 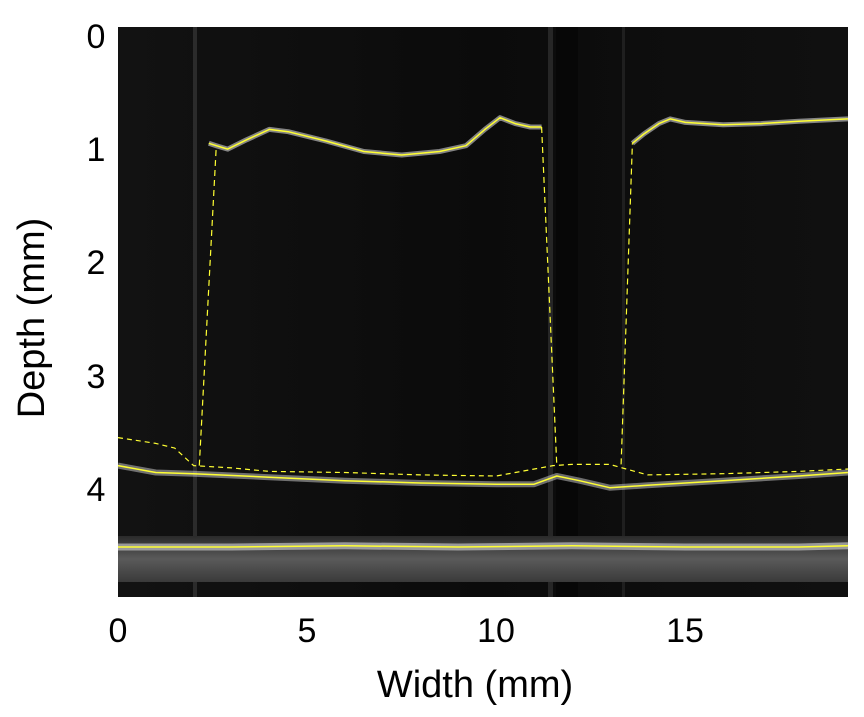 What do you see at coordinates (483, 559) in the screenshot?
I see `tissue-layer-band` at bounding box center [483, 559].